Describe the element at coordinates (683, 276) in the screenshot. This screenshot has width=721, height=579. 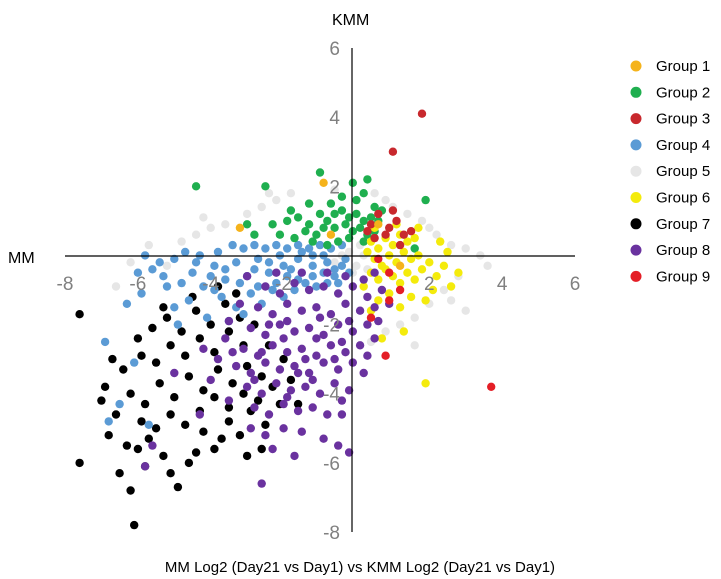
I see `legend-label-group-9: Group 9` at that location.